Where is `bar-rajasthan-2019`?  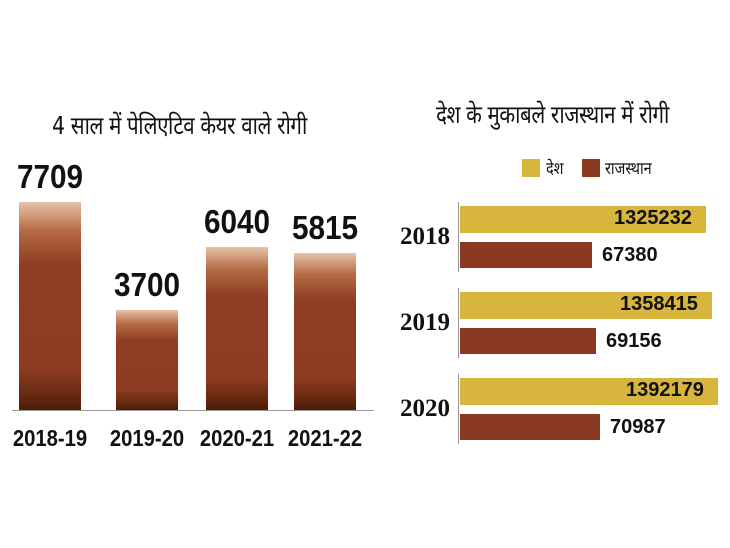
bar-rajasthan-2019 is located at coordinates (528, 341).